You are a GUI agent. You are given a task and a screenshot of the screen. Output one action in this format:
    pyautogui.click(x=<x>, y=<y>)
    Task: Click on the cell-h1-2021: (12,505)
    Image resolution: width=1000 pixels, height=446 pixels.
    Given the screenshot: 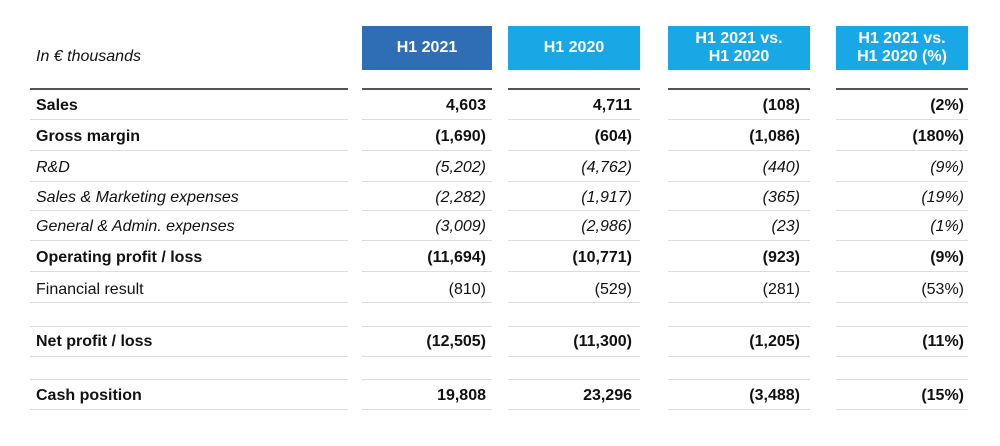 What is the action you would take?
    pyautogui.click(x=456, y=341)
    